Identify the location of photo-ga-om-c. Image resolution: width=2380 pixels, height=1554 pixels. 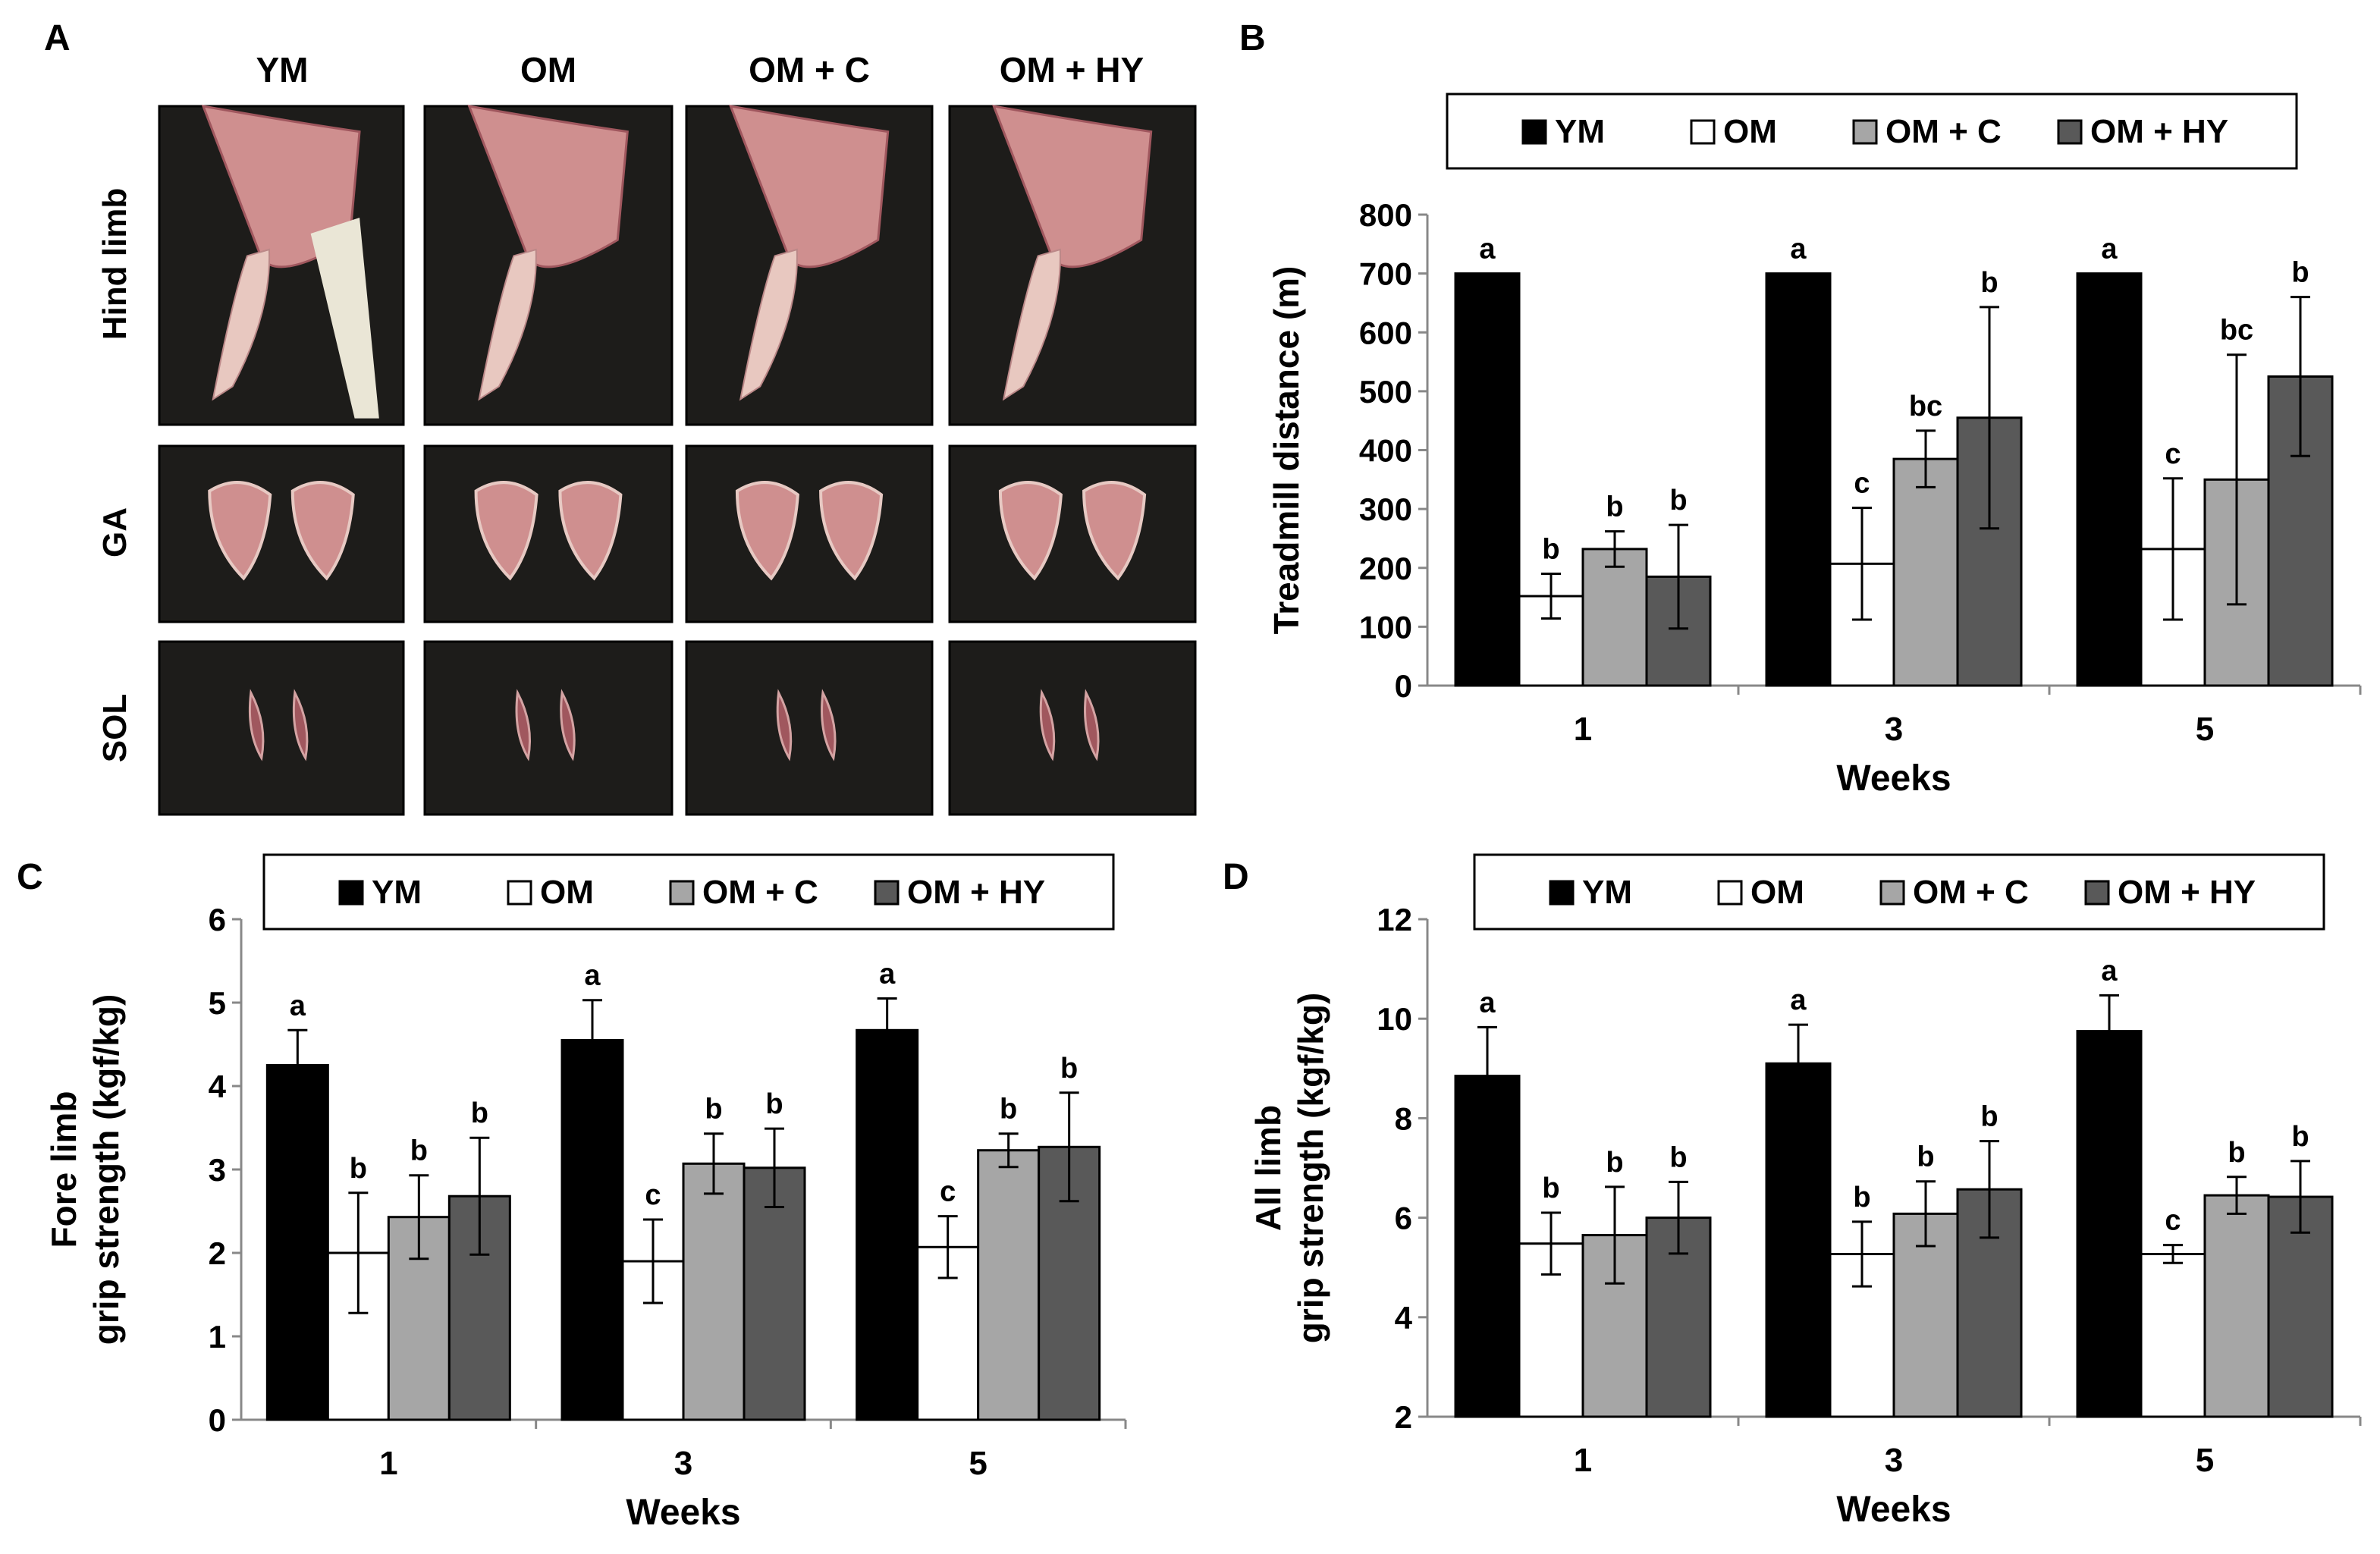
(809, 533).